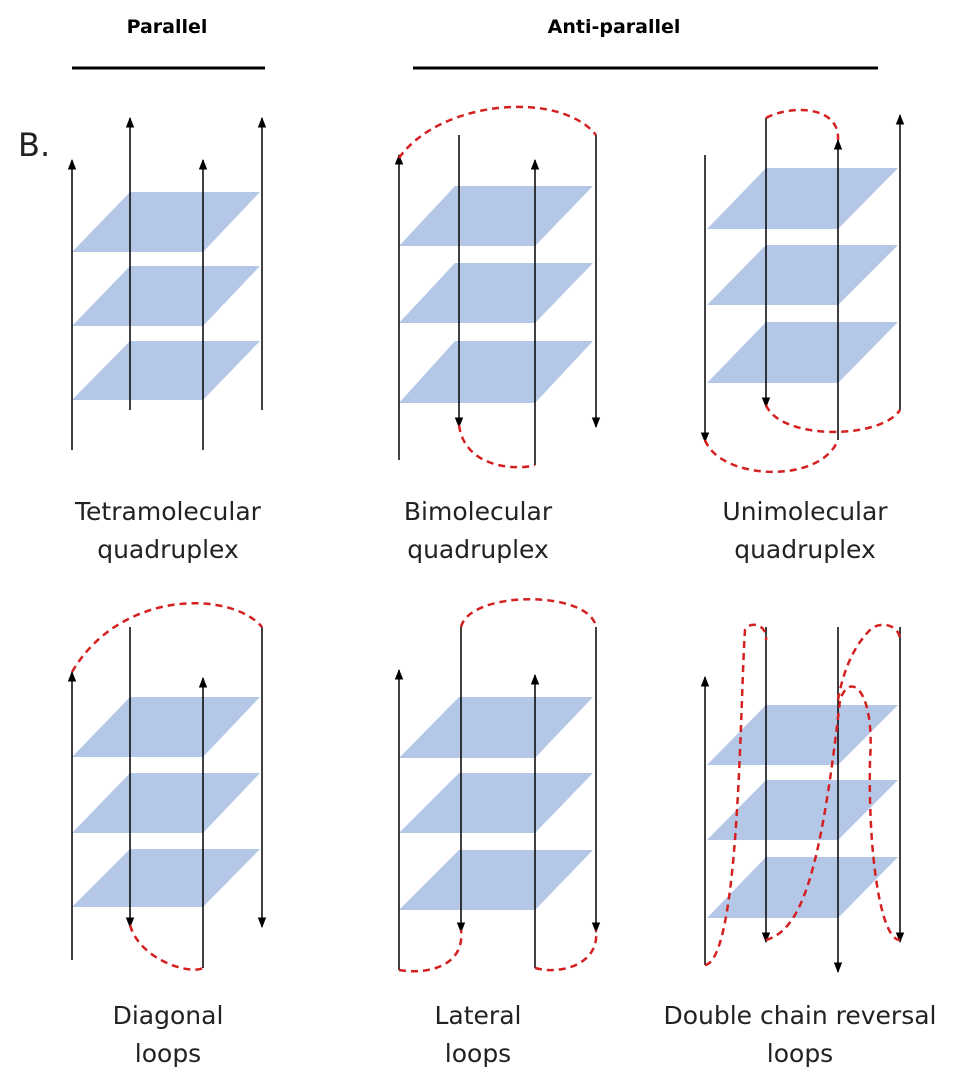 This screenshot has height=1079, width=959. Describe the element at coordinates (799, 1015) in the screenshot. I see `caption: Double chain reversal` at that location.